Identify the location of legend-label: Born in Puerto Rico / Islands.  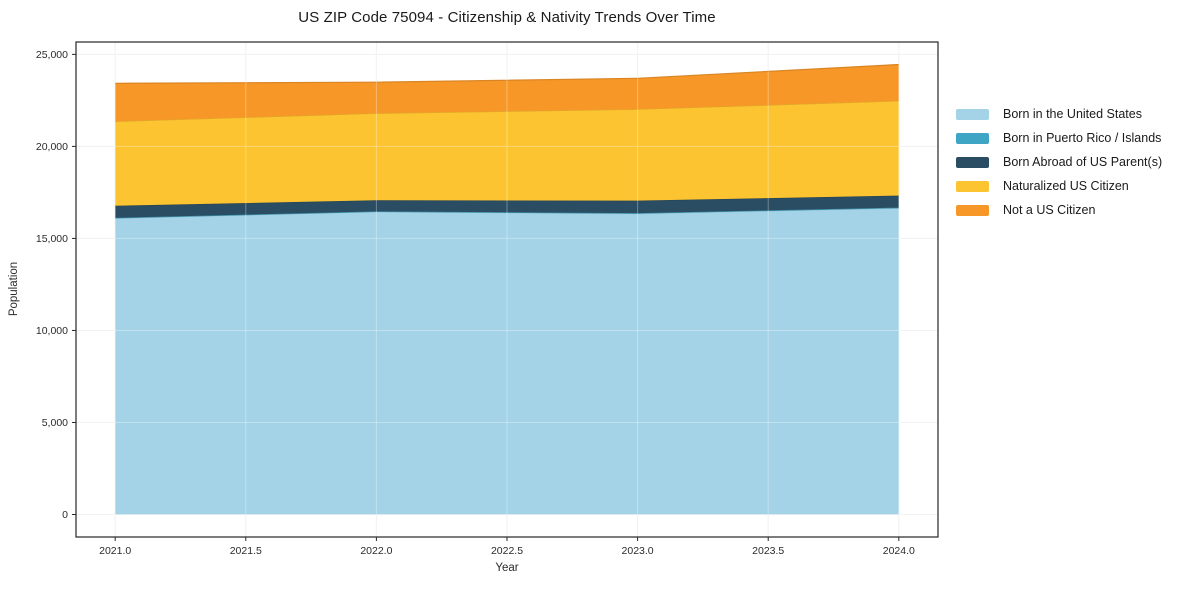
(1082, 138).